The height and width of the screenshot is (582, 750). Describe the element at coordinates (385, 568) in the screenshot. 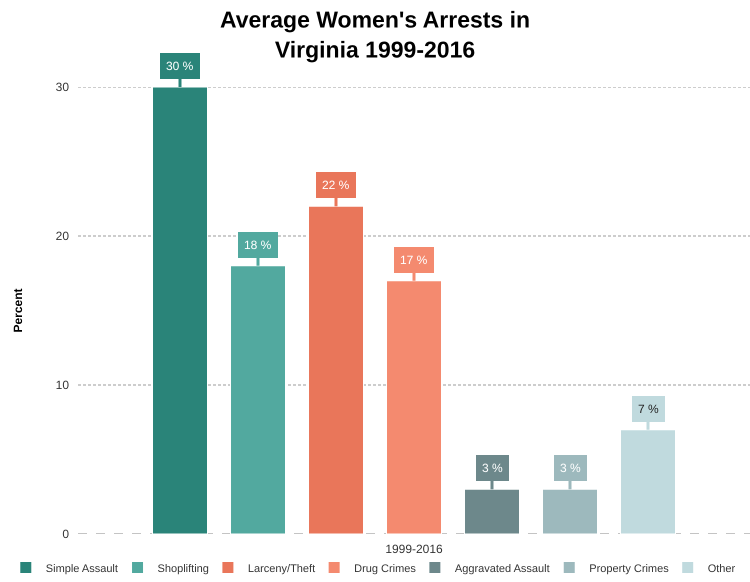

I see `legend-label: Drug Crimes` at that location.